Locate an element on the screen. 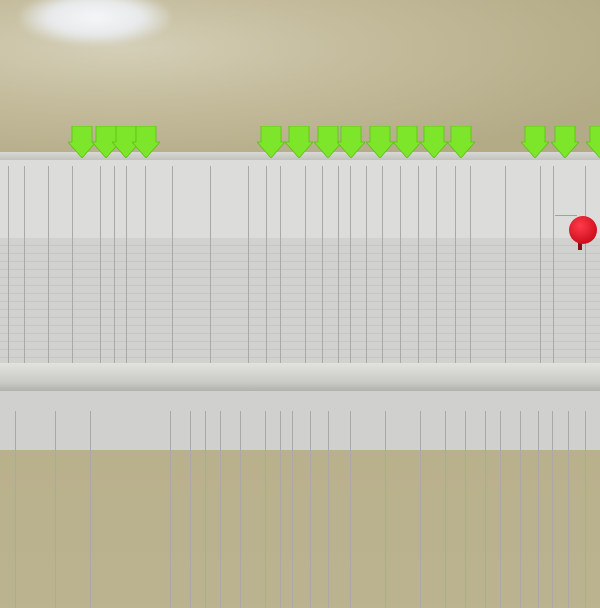 This screenshot has width=600, height=608. whiteboard-ledge is located at coordinates (300, 377).